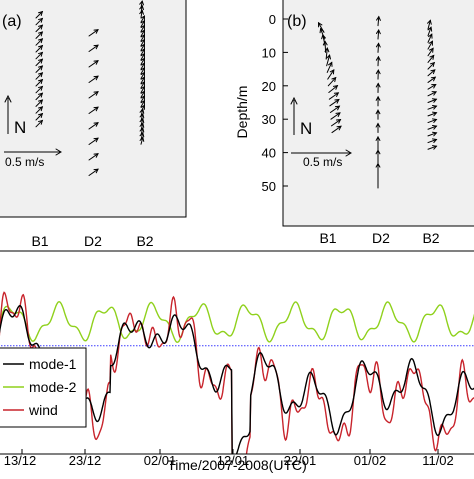 The height and width of the screenshot is (479, 474). What do you see at coordinates (269, 153) in the screenshot?
I see `ytick-label-b-40: 40` at bounding box center [269, 153].